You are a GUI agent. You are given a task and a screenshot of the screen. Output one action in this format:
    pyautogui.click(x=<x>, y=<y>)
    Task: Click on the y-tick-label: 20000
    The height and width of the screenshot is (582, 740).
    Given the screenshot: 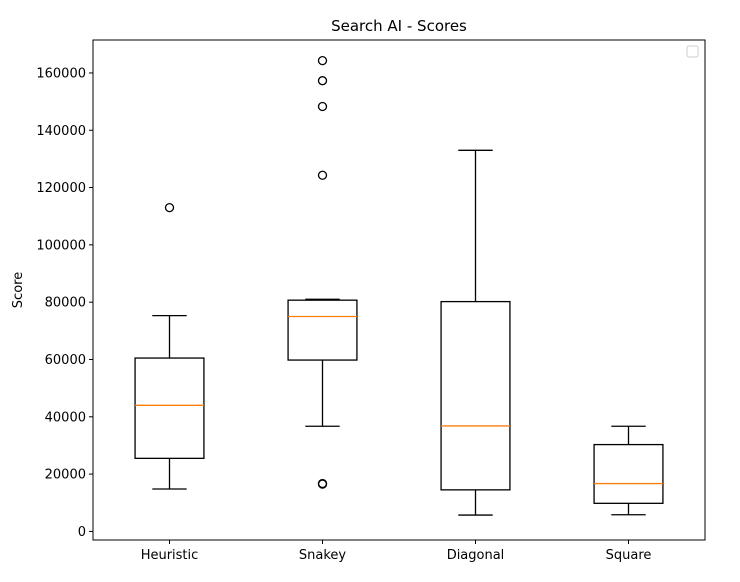 What is the action you would take?
    pyautogui.click(x=65, y=475)
    